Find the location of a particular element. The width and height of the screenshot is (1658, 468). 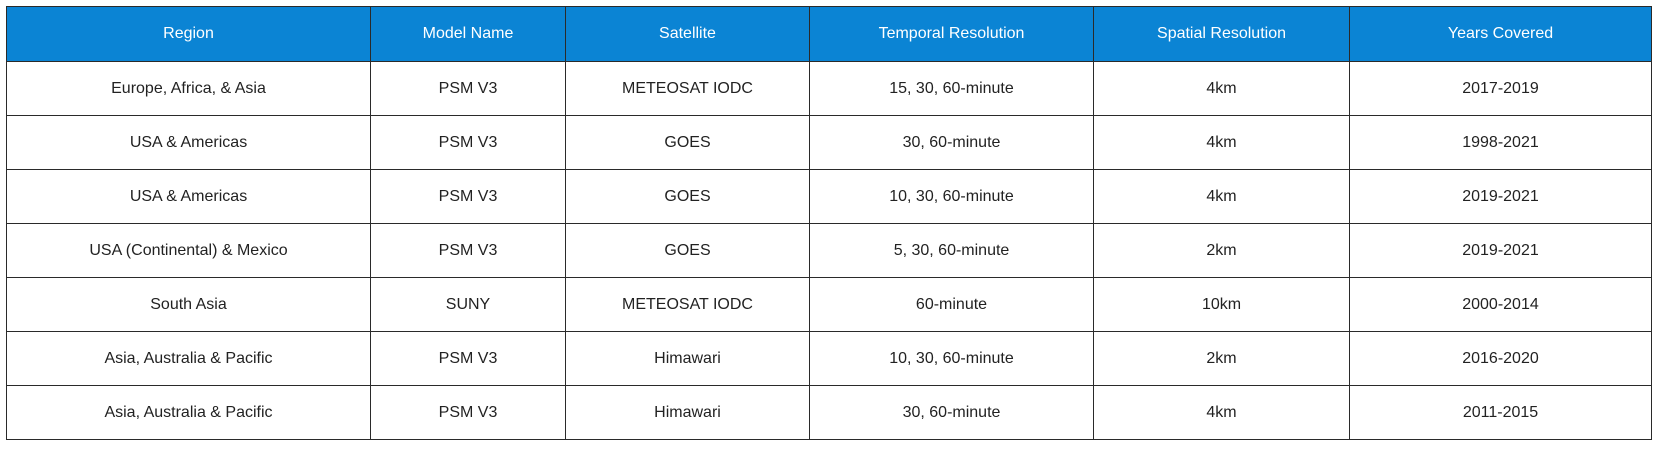

column-header-region: Region is located at coordinates (188, 34).